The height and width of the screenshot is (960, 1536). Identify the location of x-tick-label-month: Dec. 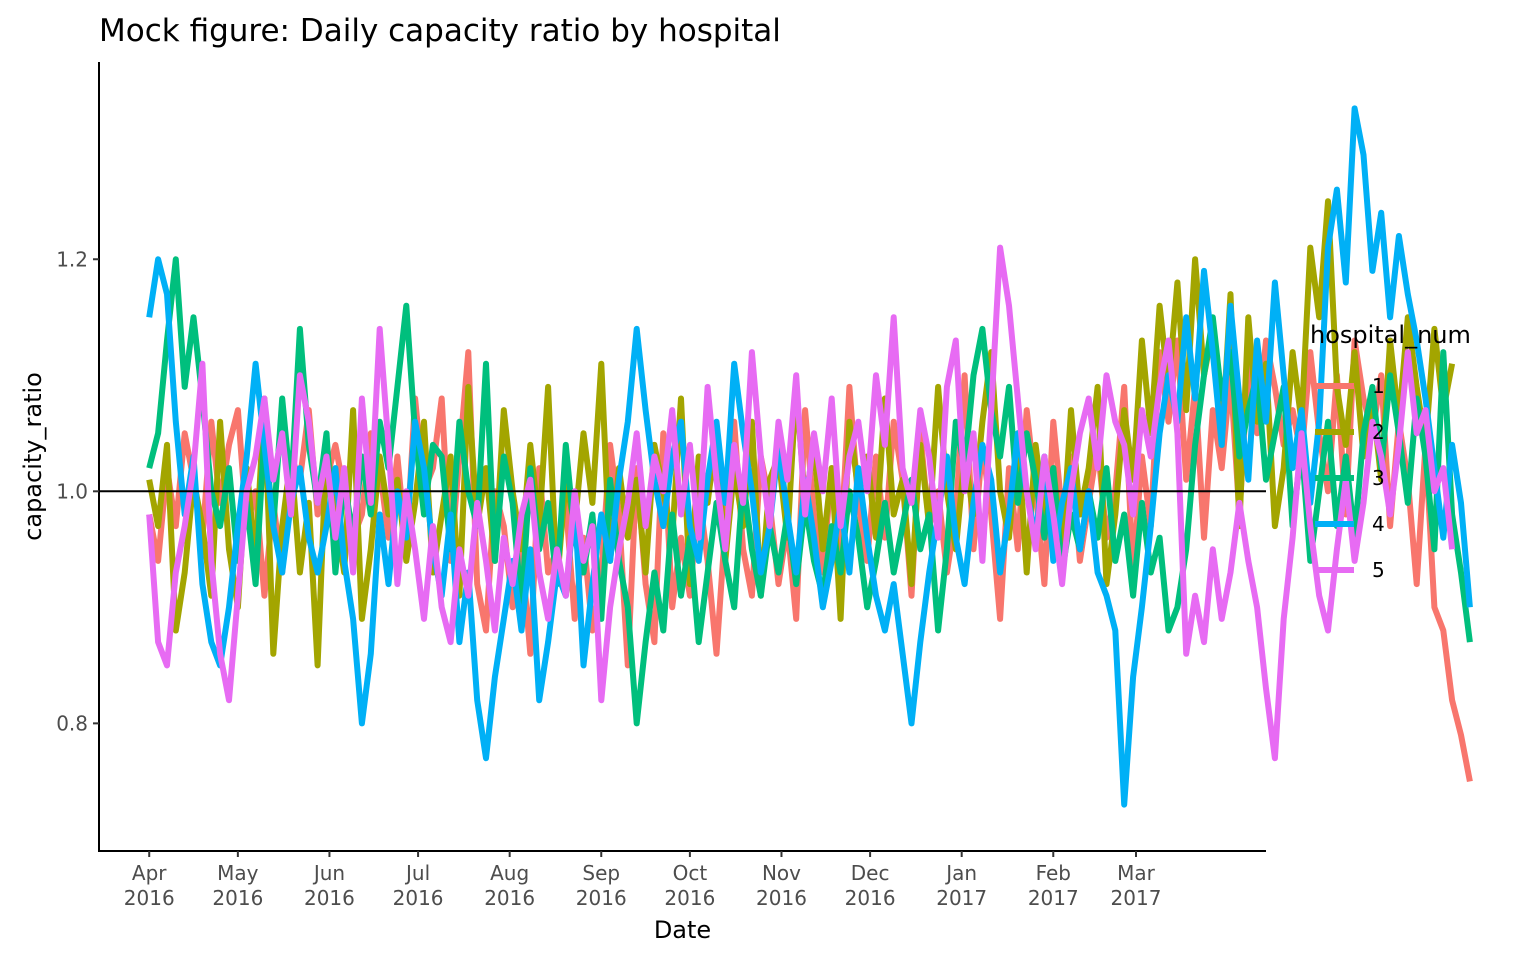
(870, 873).